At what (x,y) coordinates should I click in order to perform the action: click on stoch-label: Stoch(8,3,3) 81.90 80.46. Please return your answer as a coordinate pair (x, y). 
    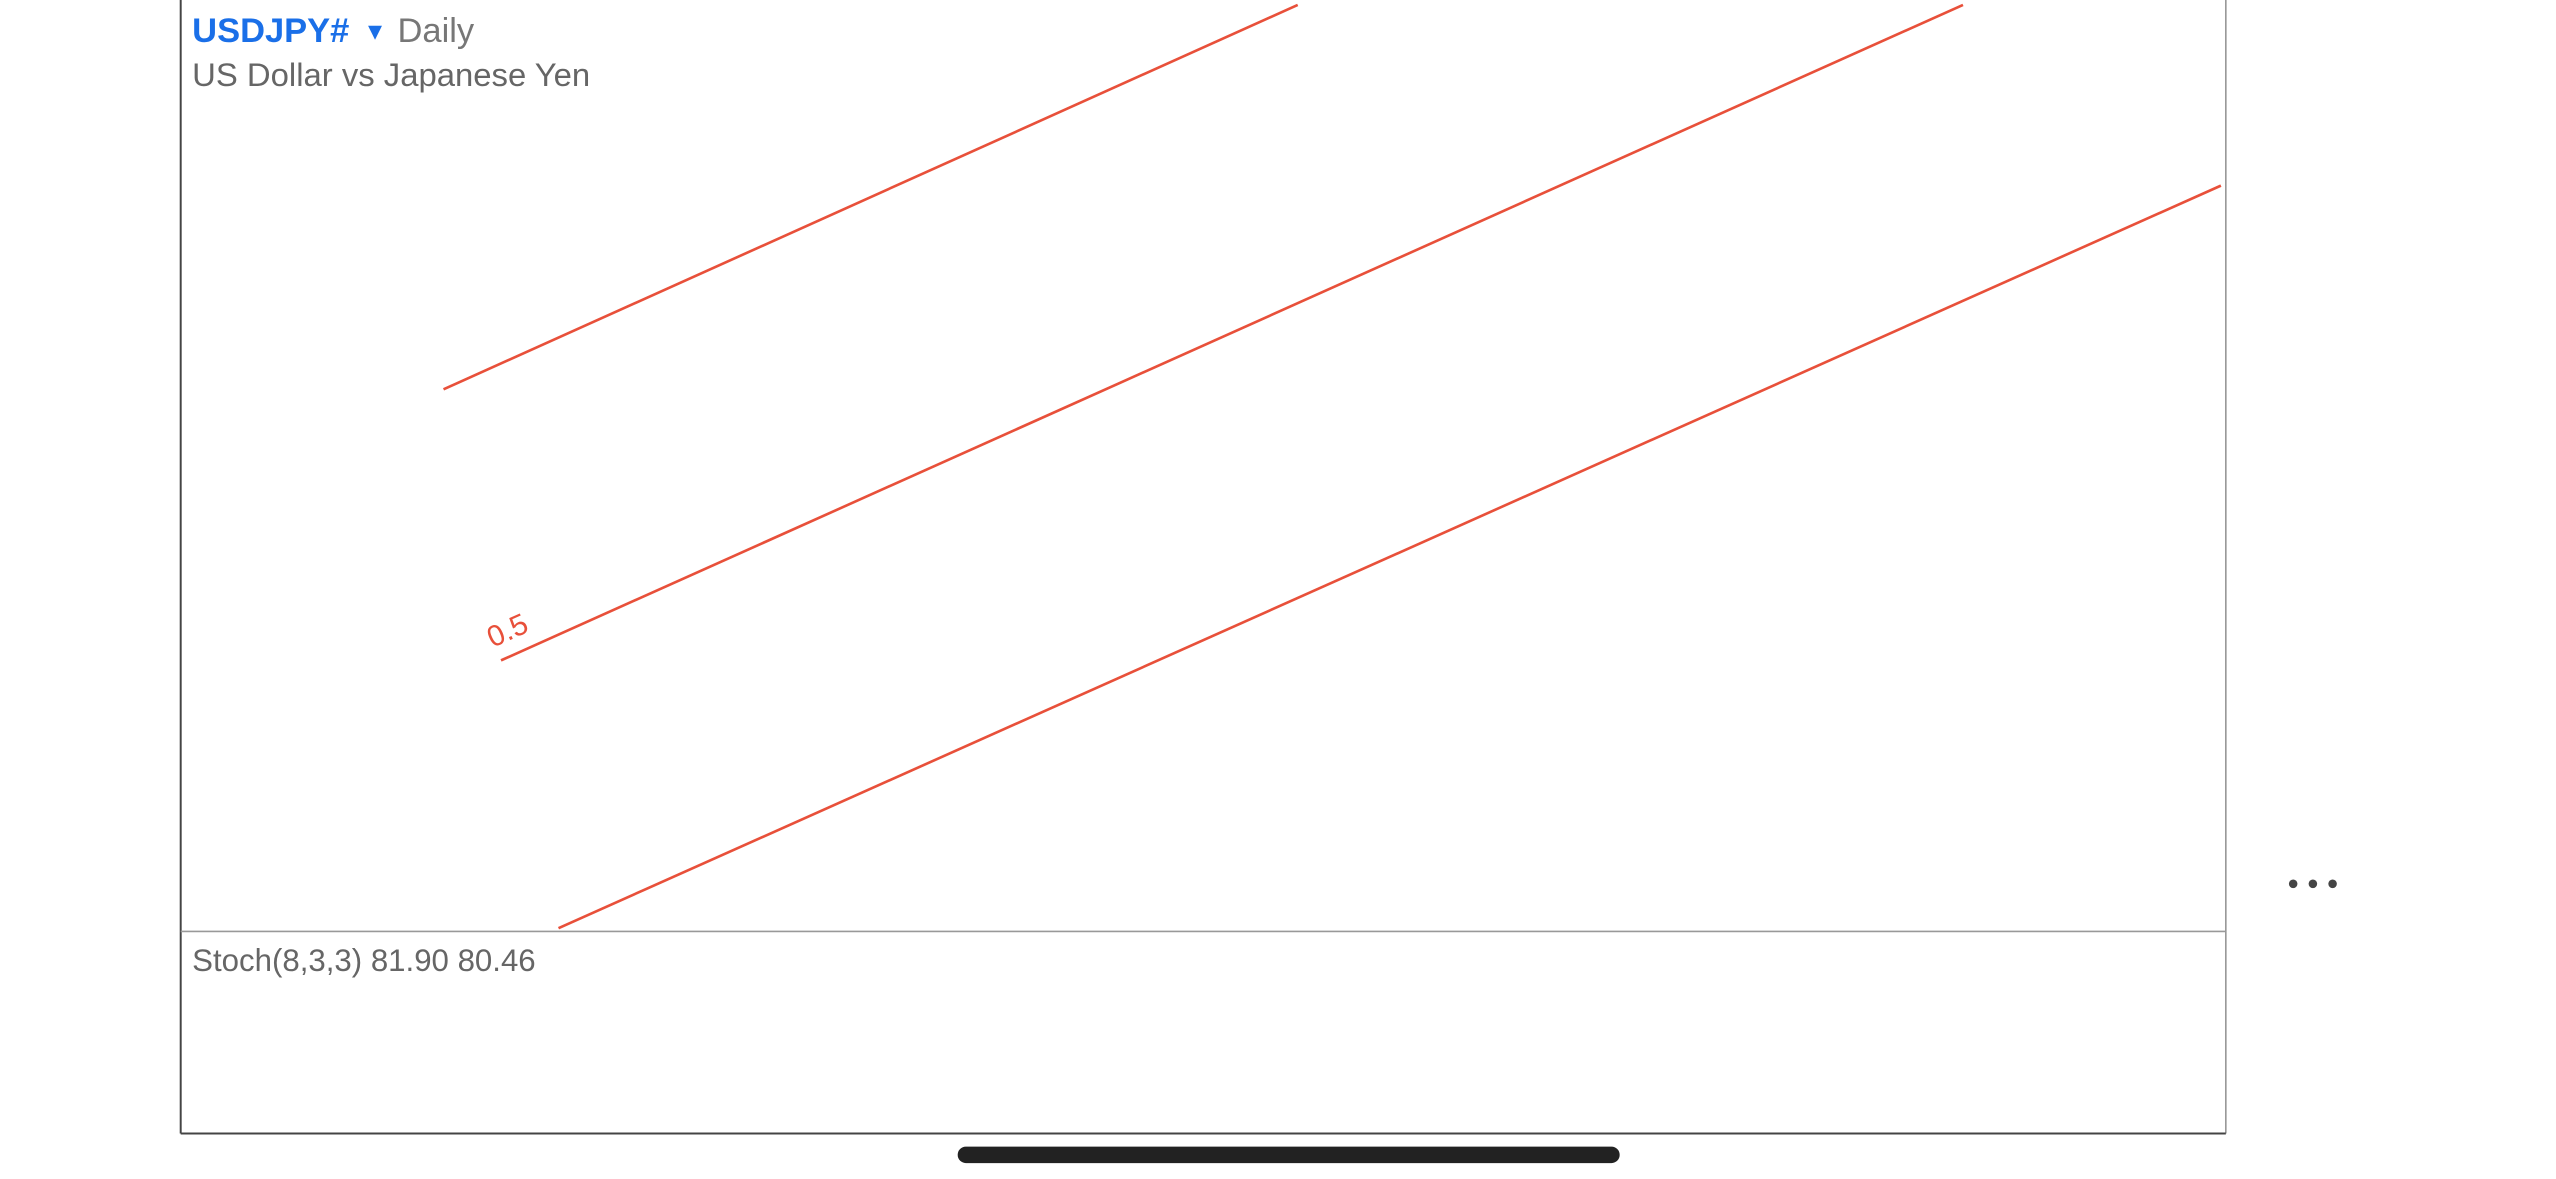
    Looking at the image, I should click on (363, 960).